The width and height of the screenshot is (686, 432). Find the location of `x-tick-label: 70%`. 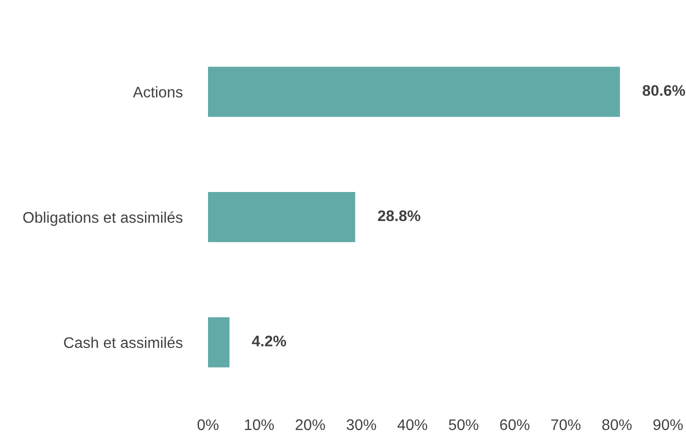

x-tick-label: 70% is located at coordinates (566, 424).